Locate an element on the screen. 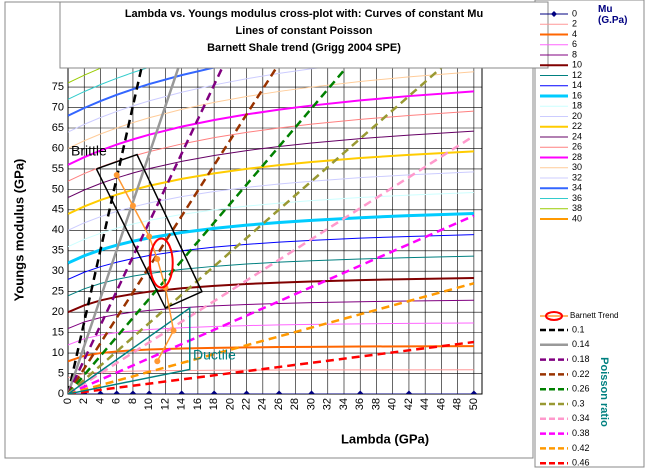  x-axis-label: Lambda (GPa) is located at coordinates (385, 438).